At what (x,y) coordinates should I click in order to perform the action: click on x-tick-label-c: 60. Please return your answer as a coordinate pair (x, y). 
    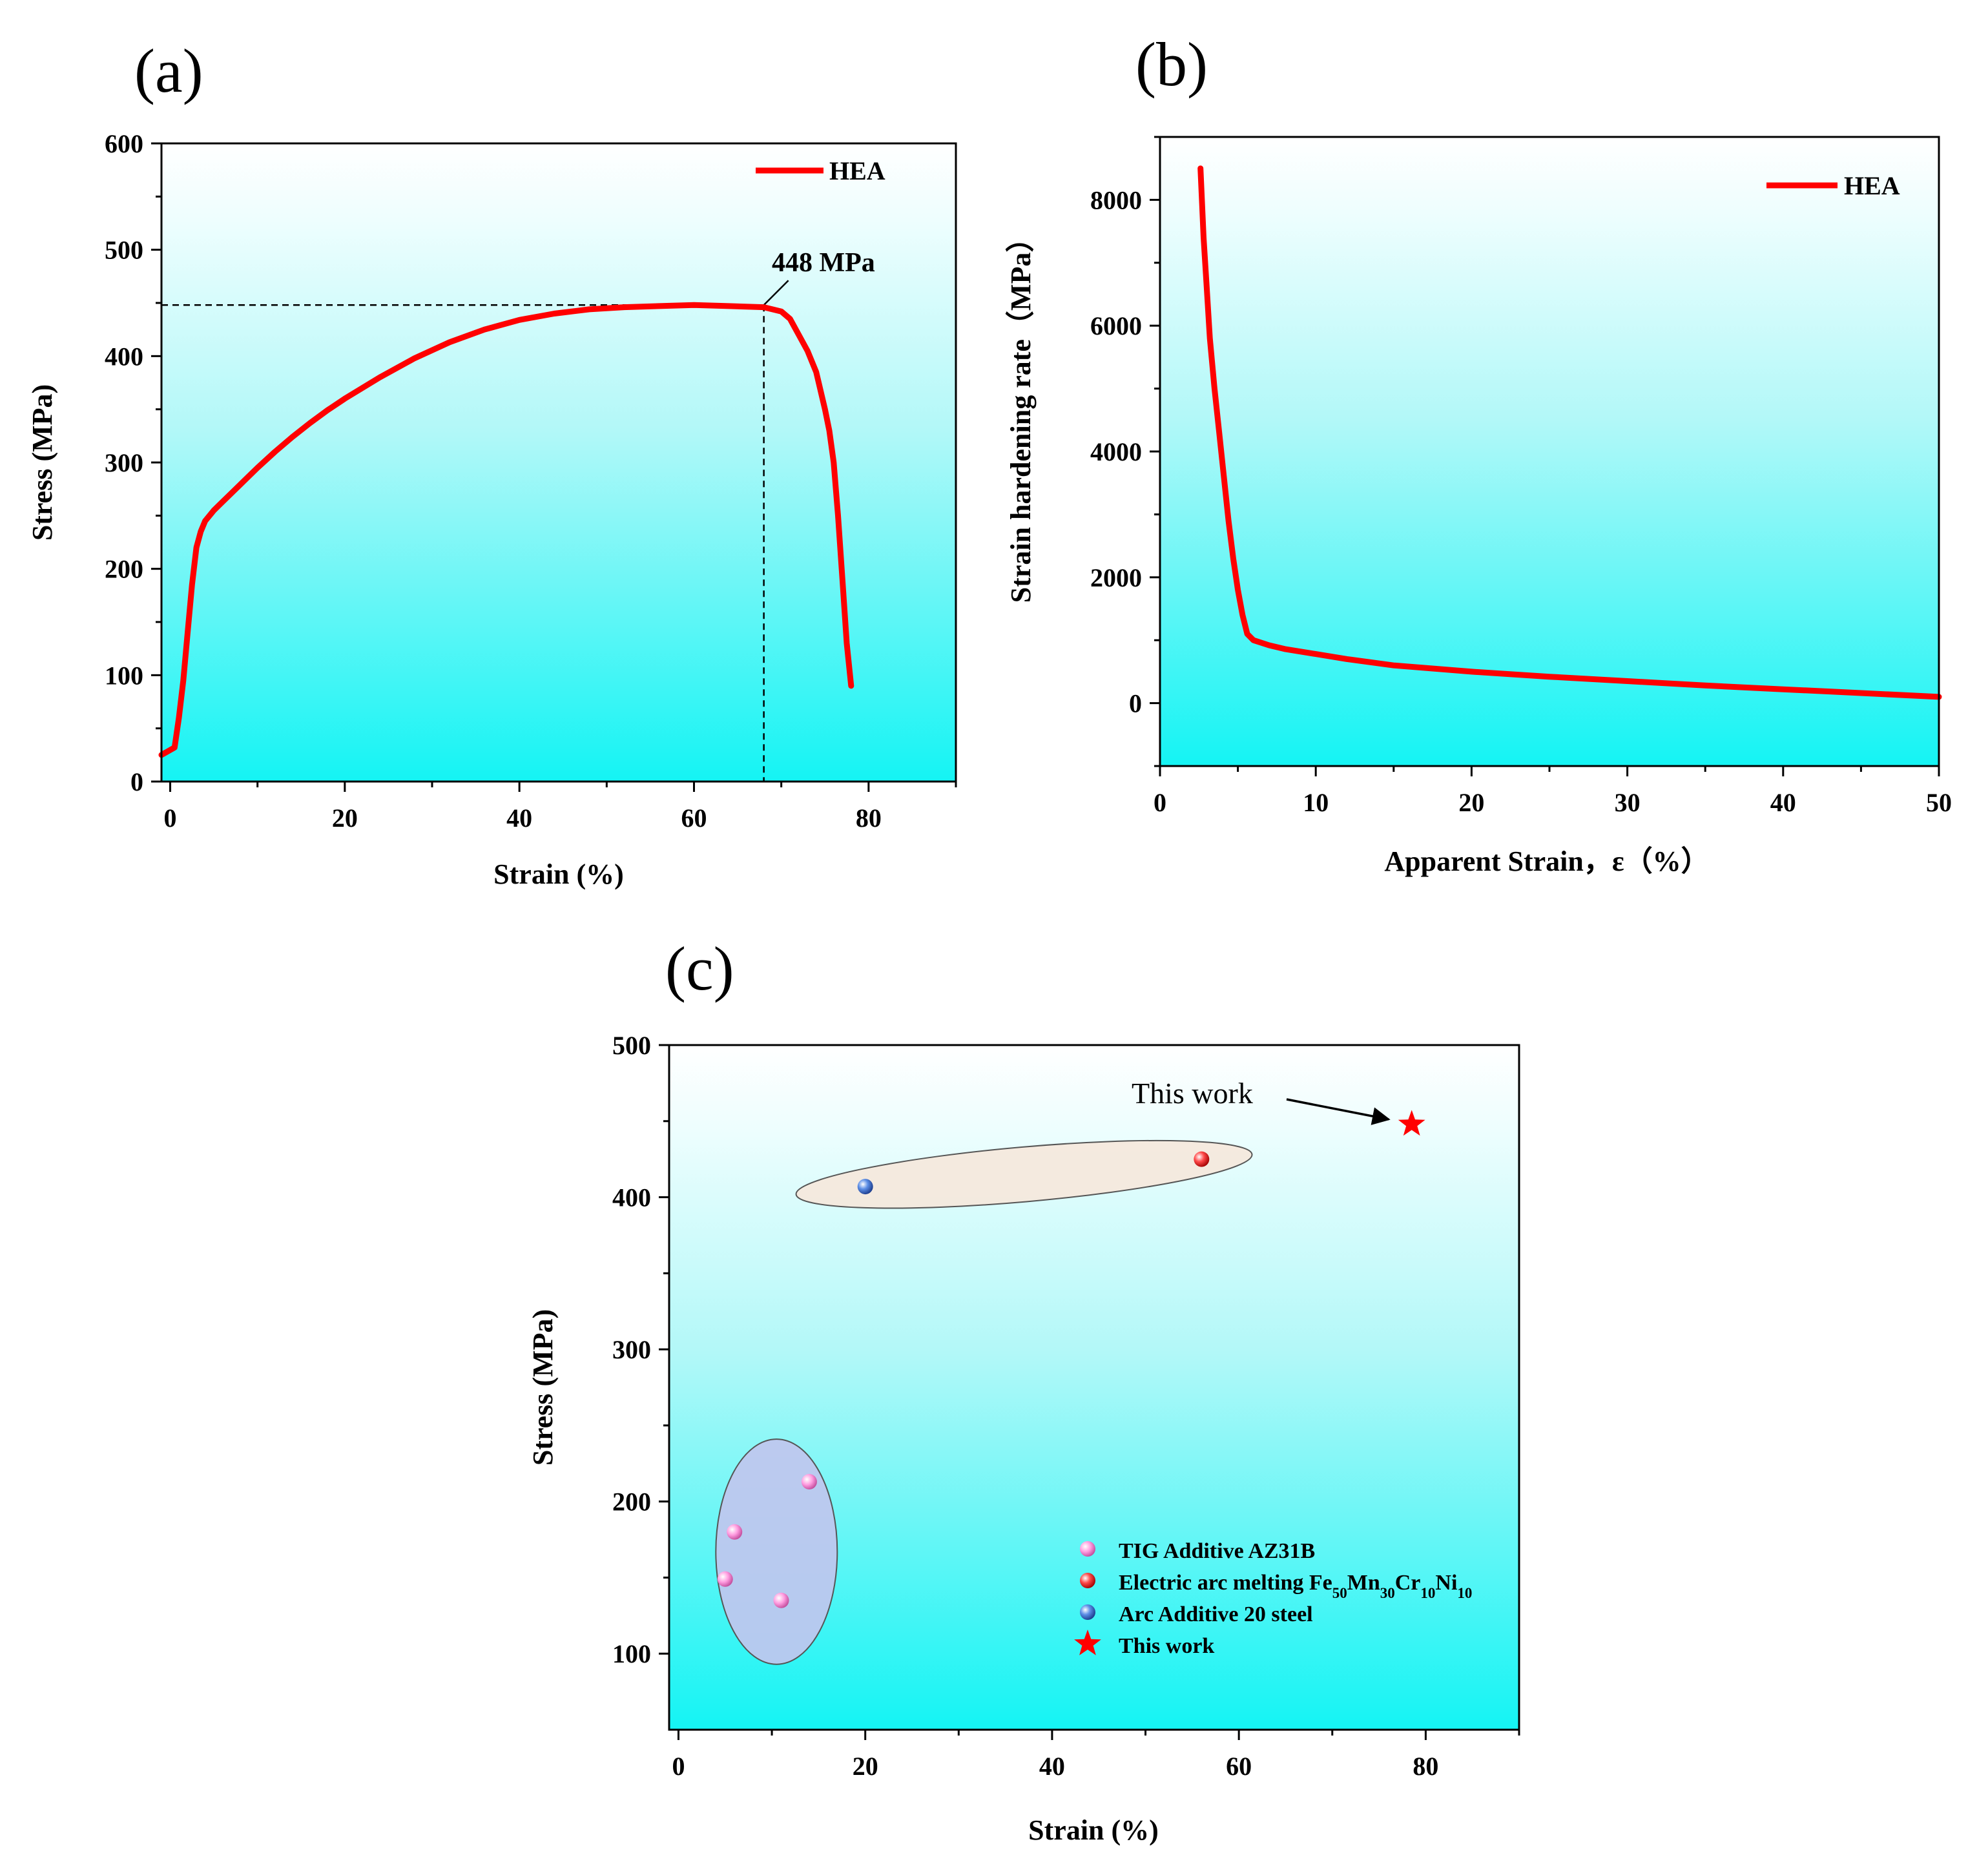
    Looking at the image, I should click on (1239, 1766).